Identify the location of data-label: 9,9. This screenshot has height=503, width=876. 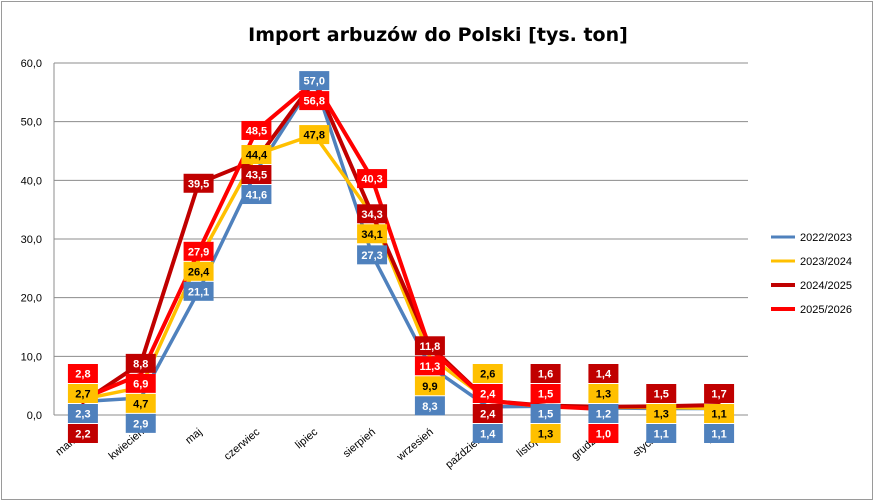
(429, 387).